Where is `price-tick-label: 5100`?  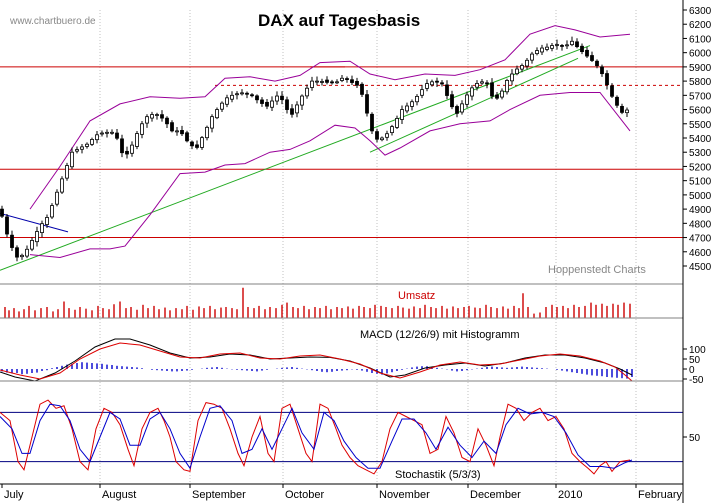 price-tick-label: 5100 is located at coordinates (700, 182).